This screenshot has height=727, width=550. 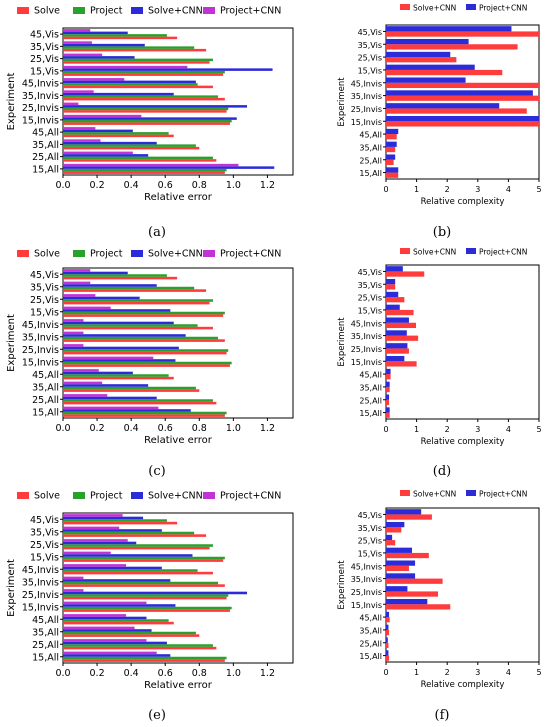 What do you see at coordinates (45, 133) in the screenshot?
I see `y-tick-label: 45,All` at bounding box center [45, 133].